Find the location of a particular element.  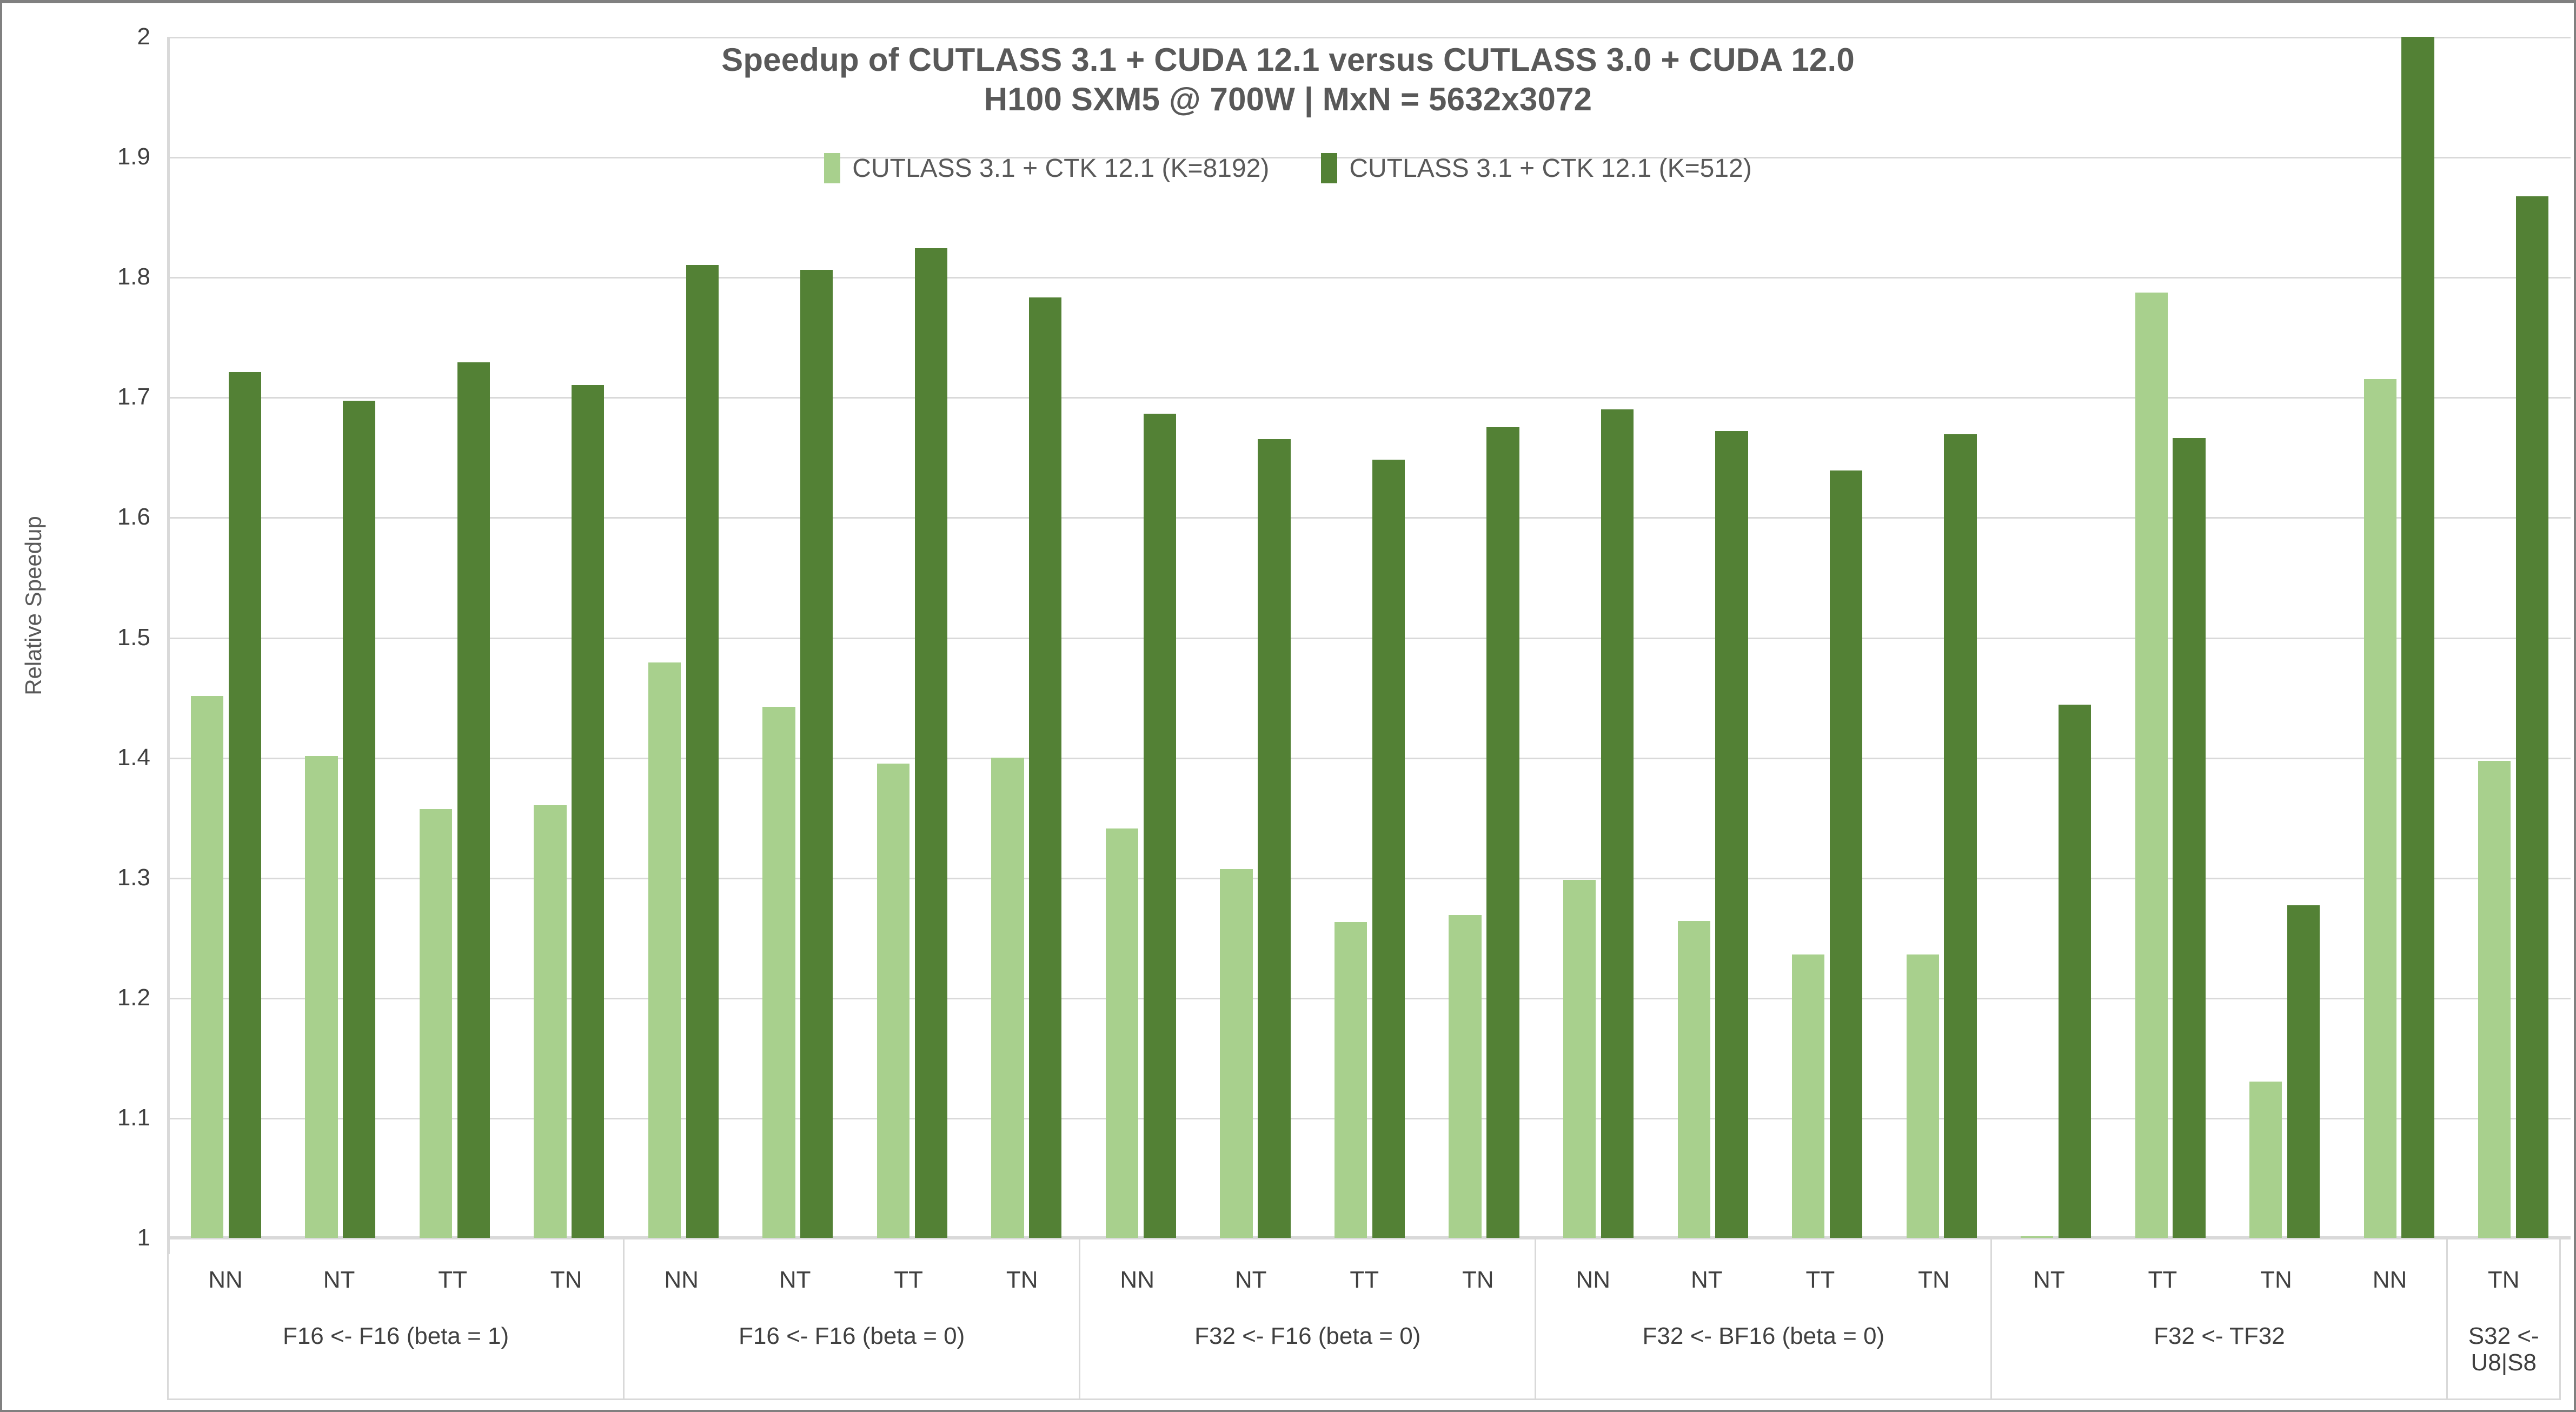

x-axis-group: NT TT TN NN F32 <- TF32 is located at coordinates (2219, 1319).